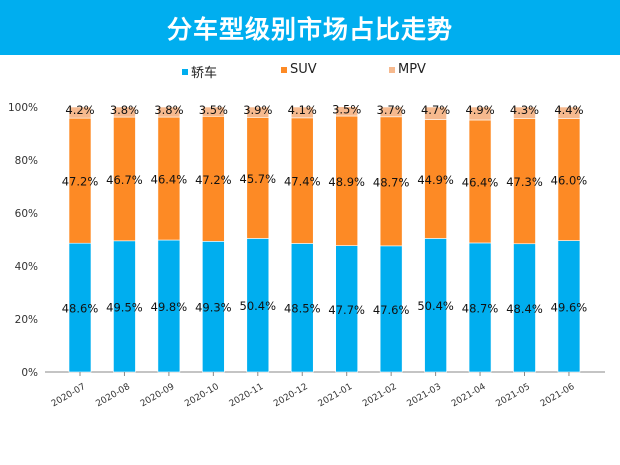 This screenshot has height=465, width=620. I want to click on y-tick-label: 60%, so click(26, 214).